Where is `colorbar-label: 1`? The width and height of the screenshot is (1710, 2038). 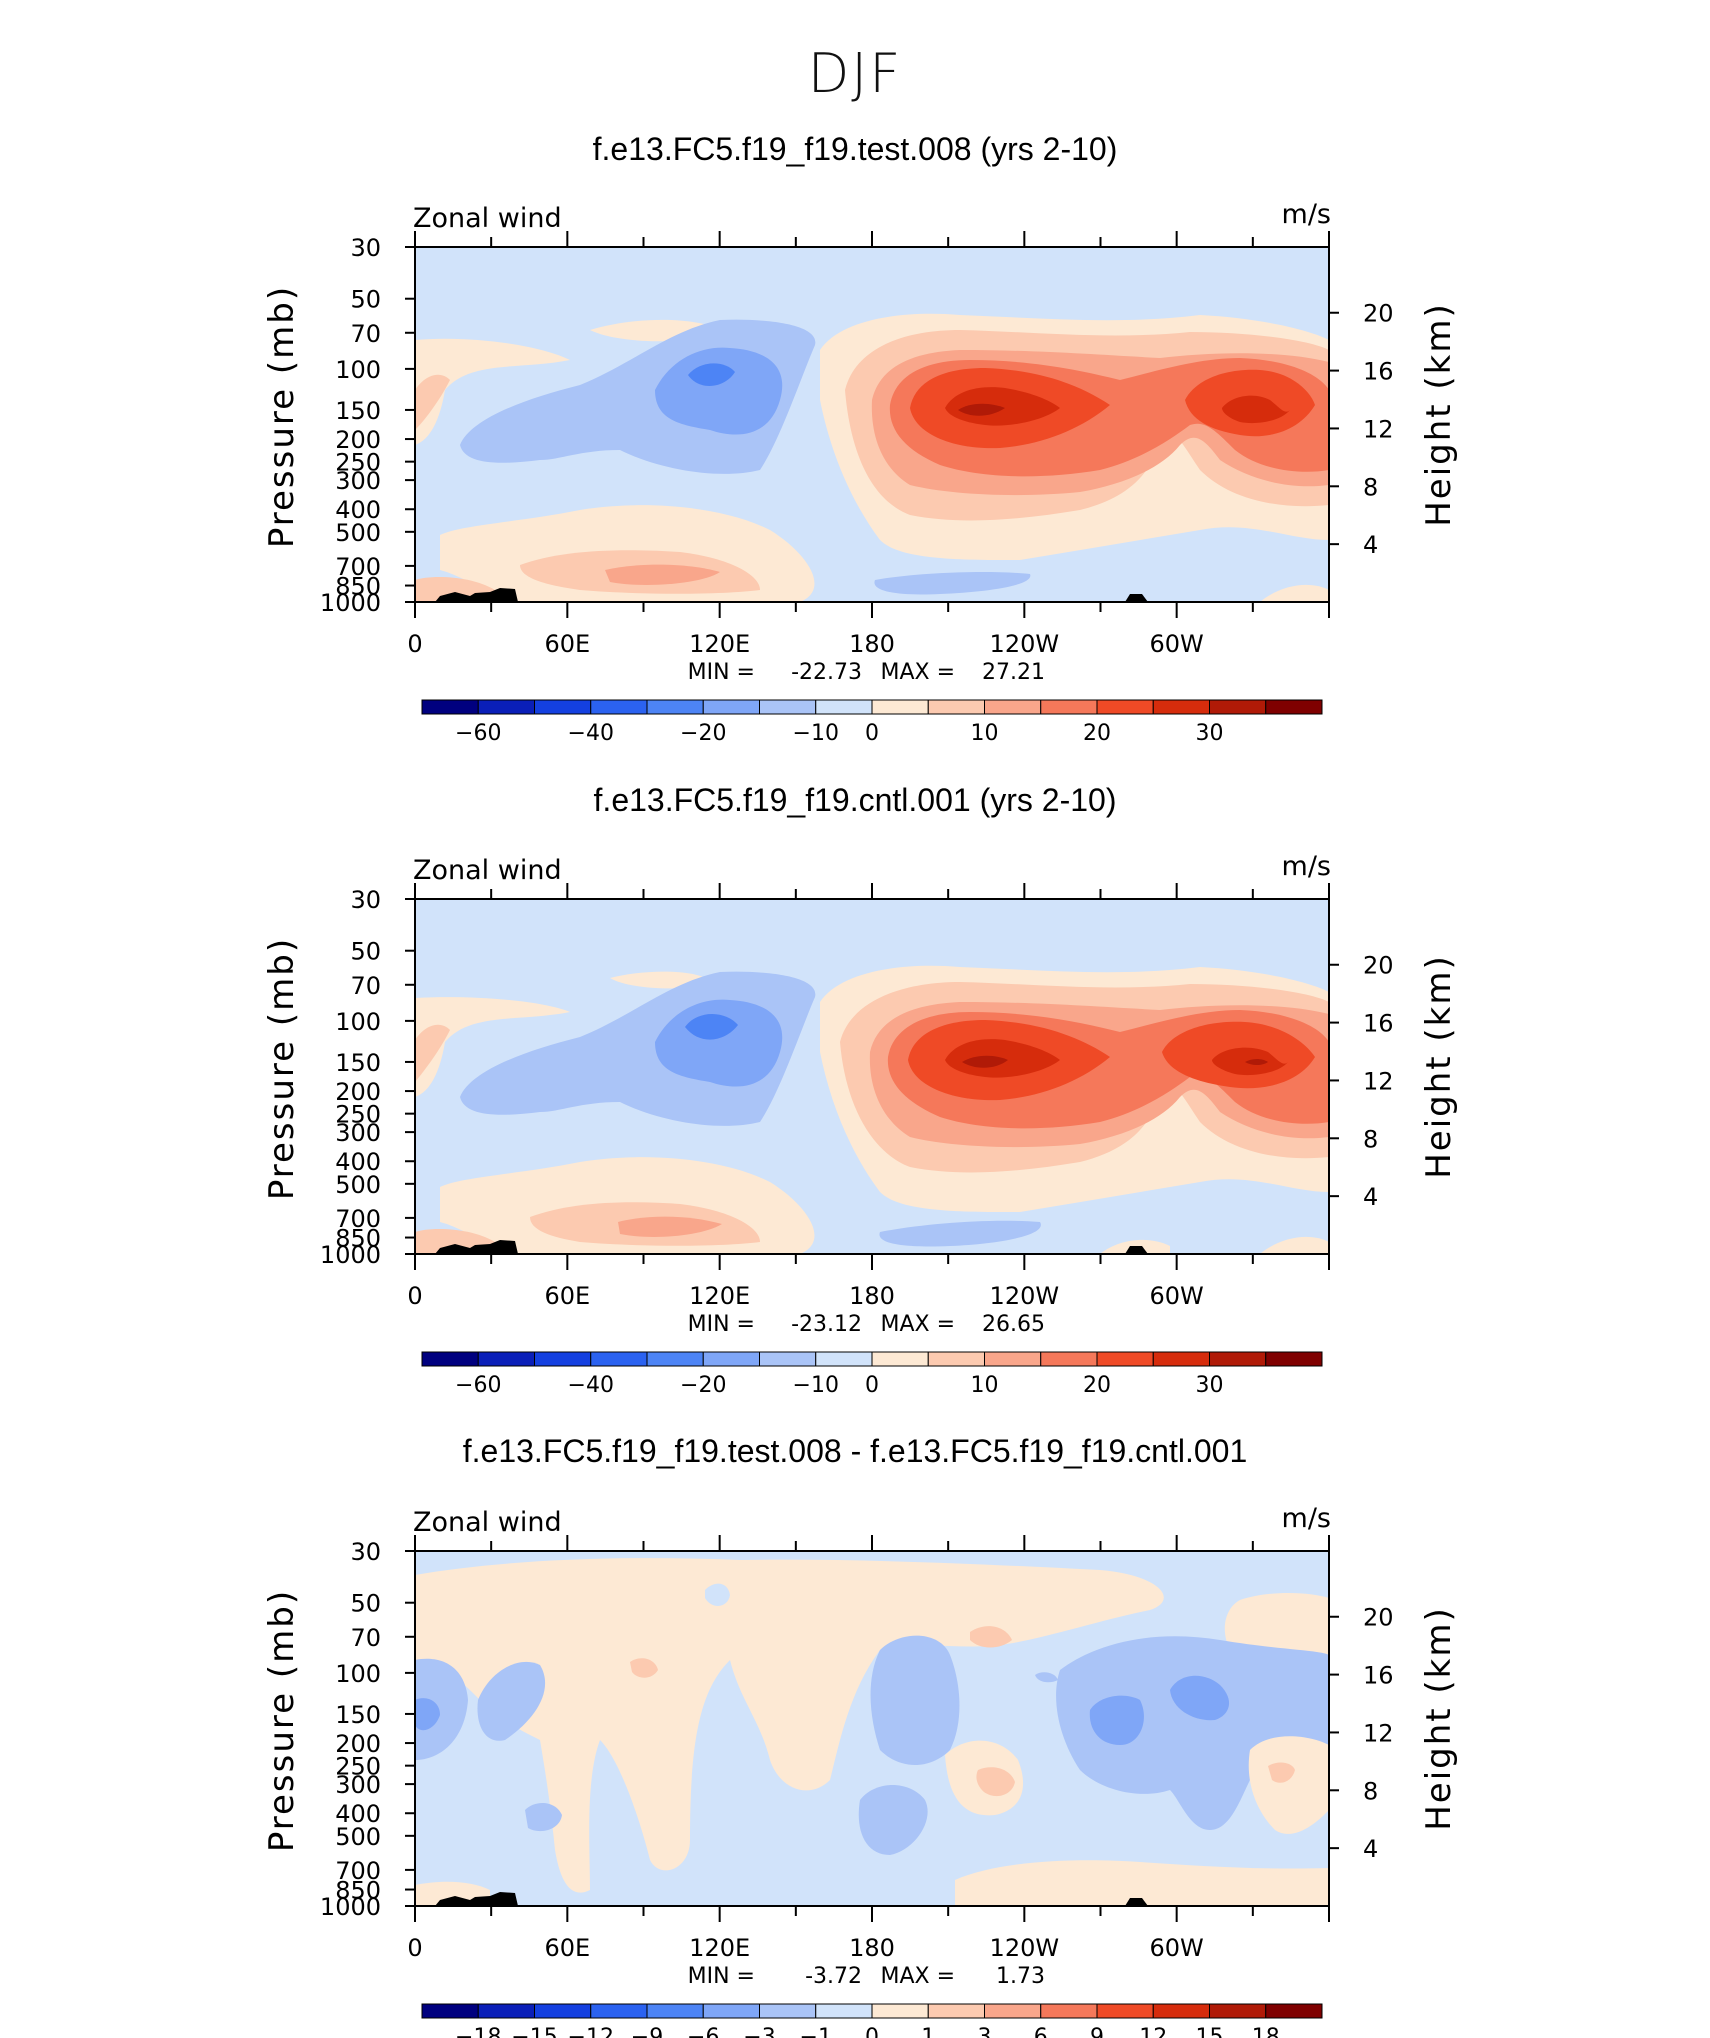 colorbar-label: 1 is located at coordinates (928, 2031).